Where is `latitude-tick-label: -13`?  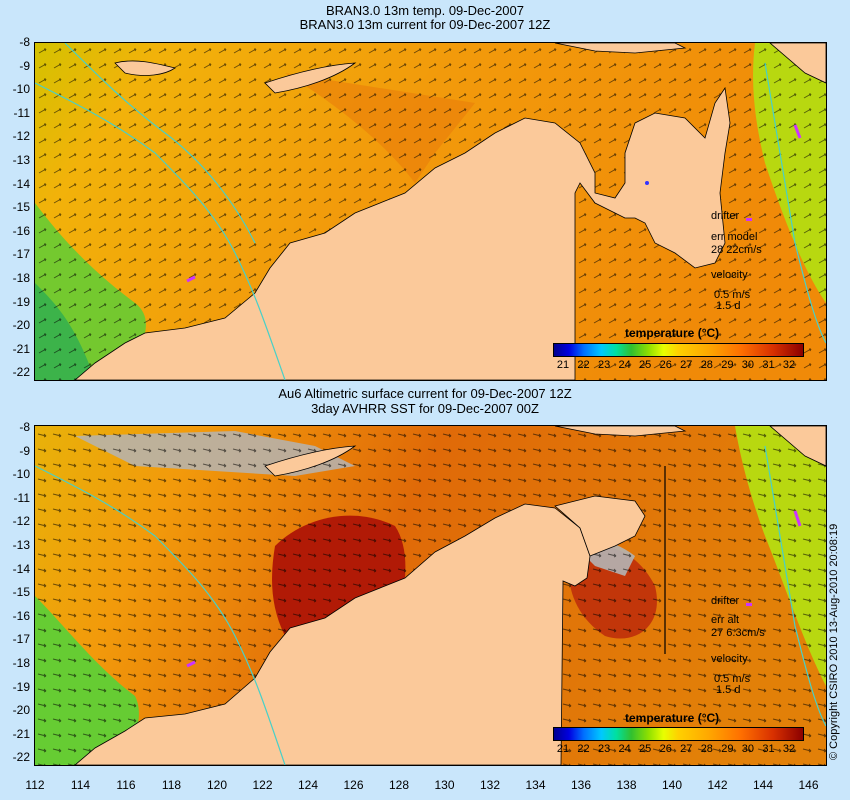 latitude-tick-label: -13 is located at coordinates (21, 545).